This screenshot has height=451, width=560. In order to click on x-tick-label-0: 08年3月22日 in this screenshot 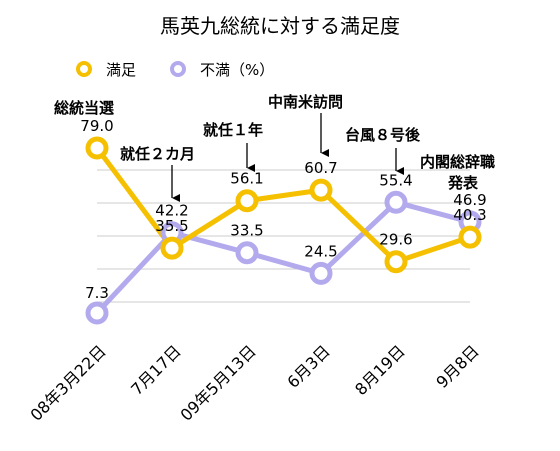, I will do `click(67, 382)`.